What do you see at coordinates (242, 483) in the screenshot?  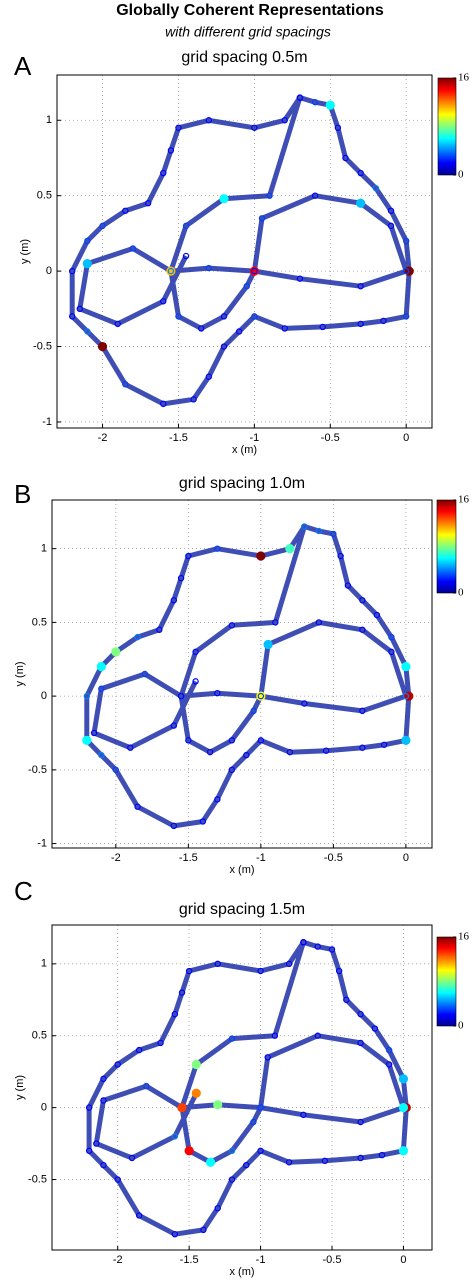 I see `panel-title: grid spacing 1.0m` at bounding box center [242, 483].